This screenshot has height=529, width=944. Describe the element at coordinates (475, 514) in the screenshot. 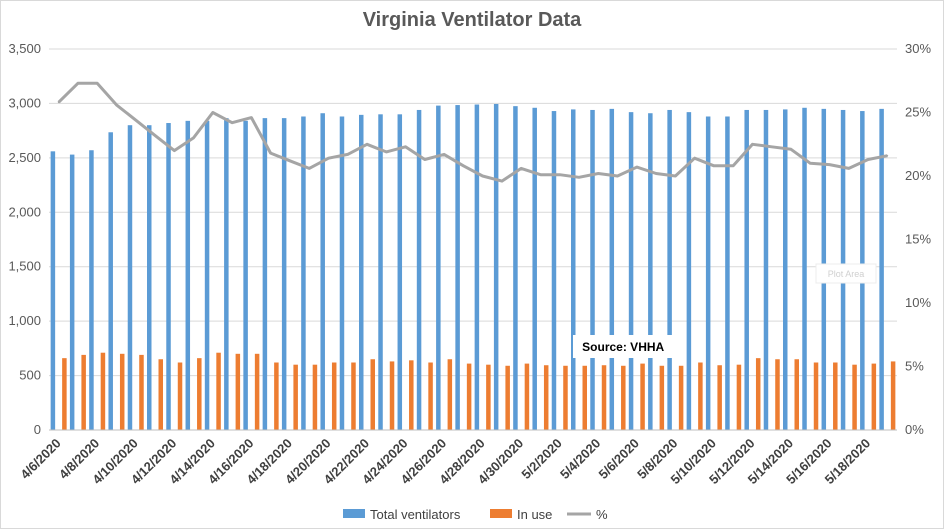

I see `legend: Total ventilators In use%` at that location.